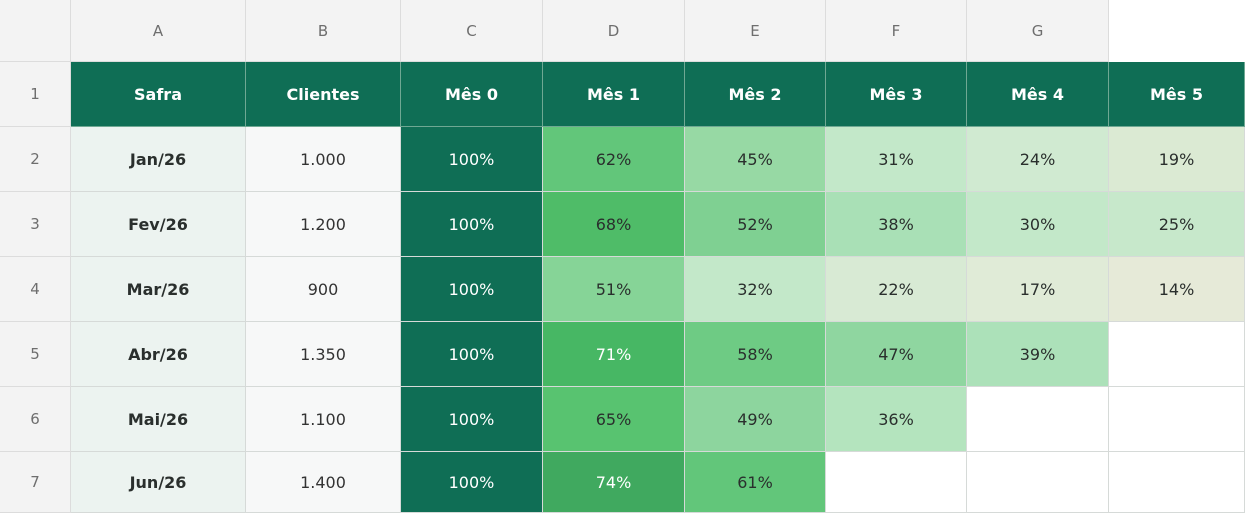 The width and height of the screenshot is (1245, 513). Describe the element at coordinates (755, 224) in the screenshot. I see `retention-cell: 52%` at that location.